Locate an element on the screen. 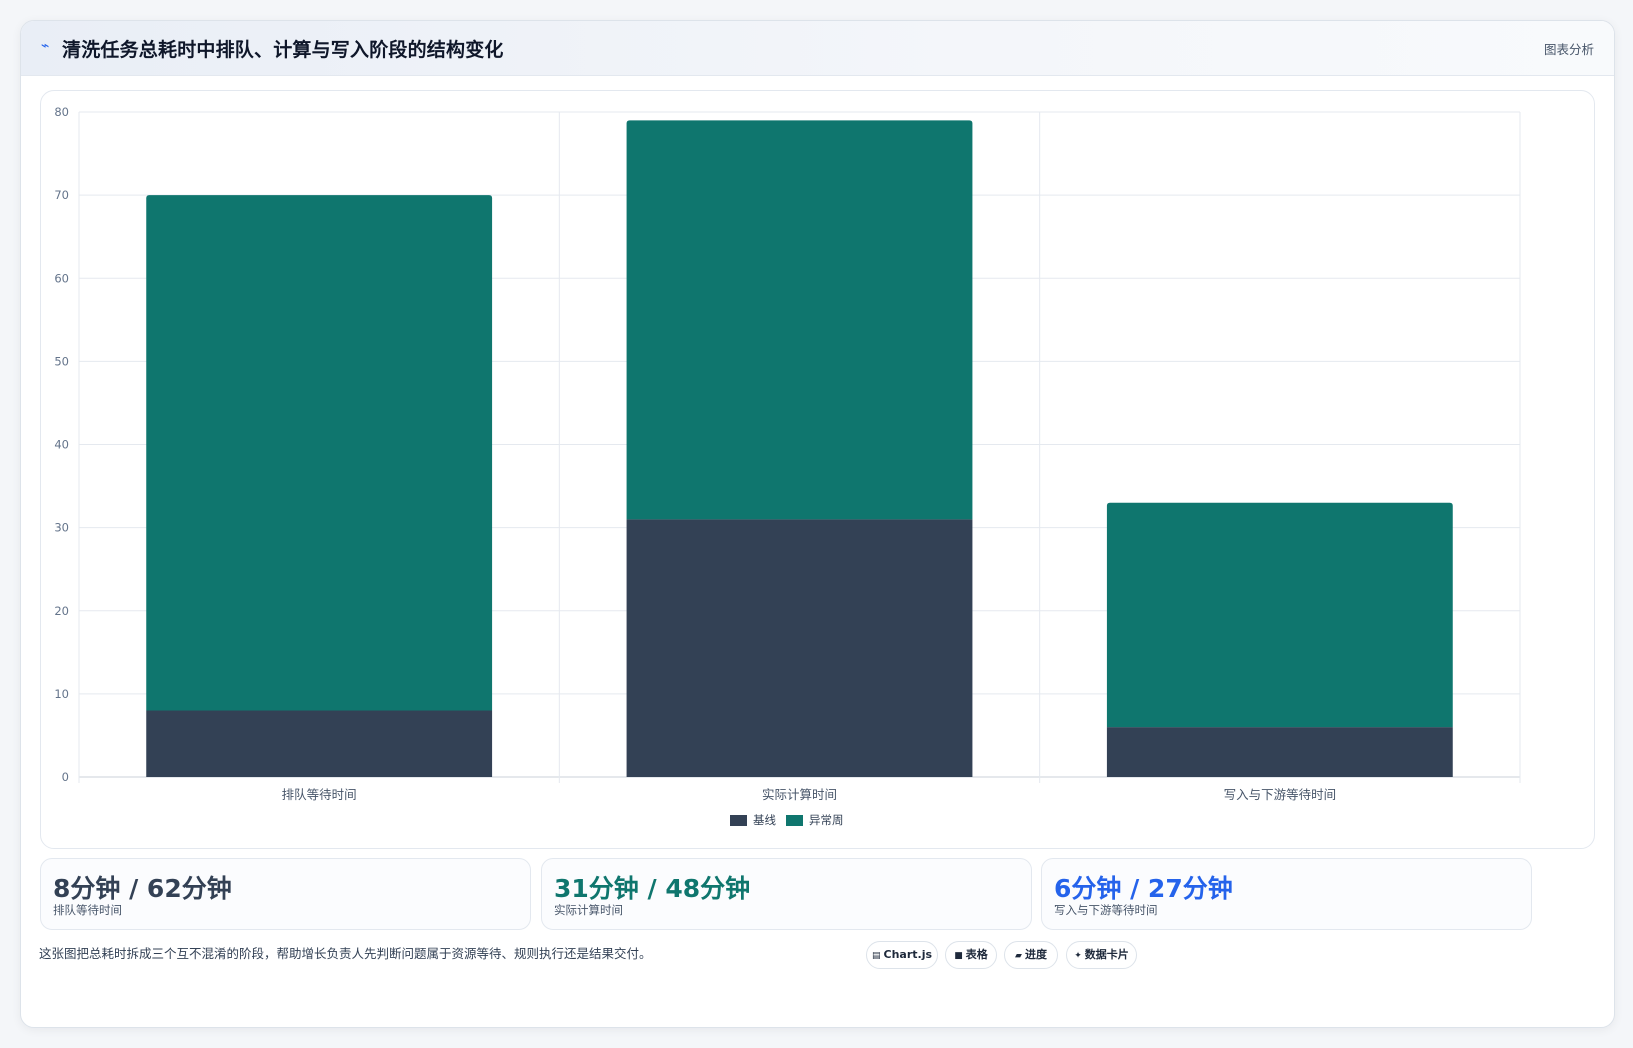 This screenshot has height=1048, width=1633. pill-label: 进度 is located at coordinates (1035, 954).